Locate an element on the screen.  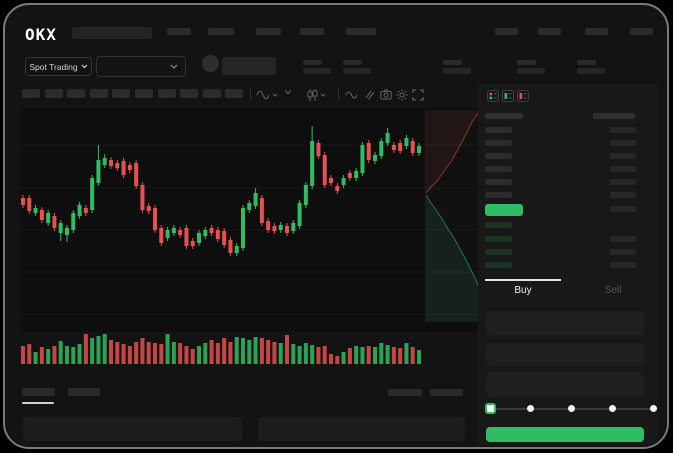
settings-gear-icon is located at coordinates (402, 95).